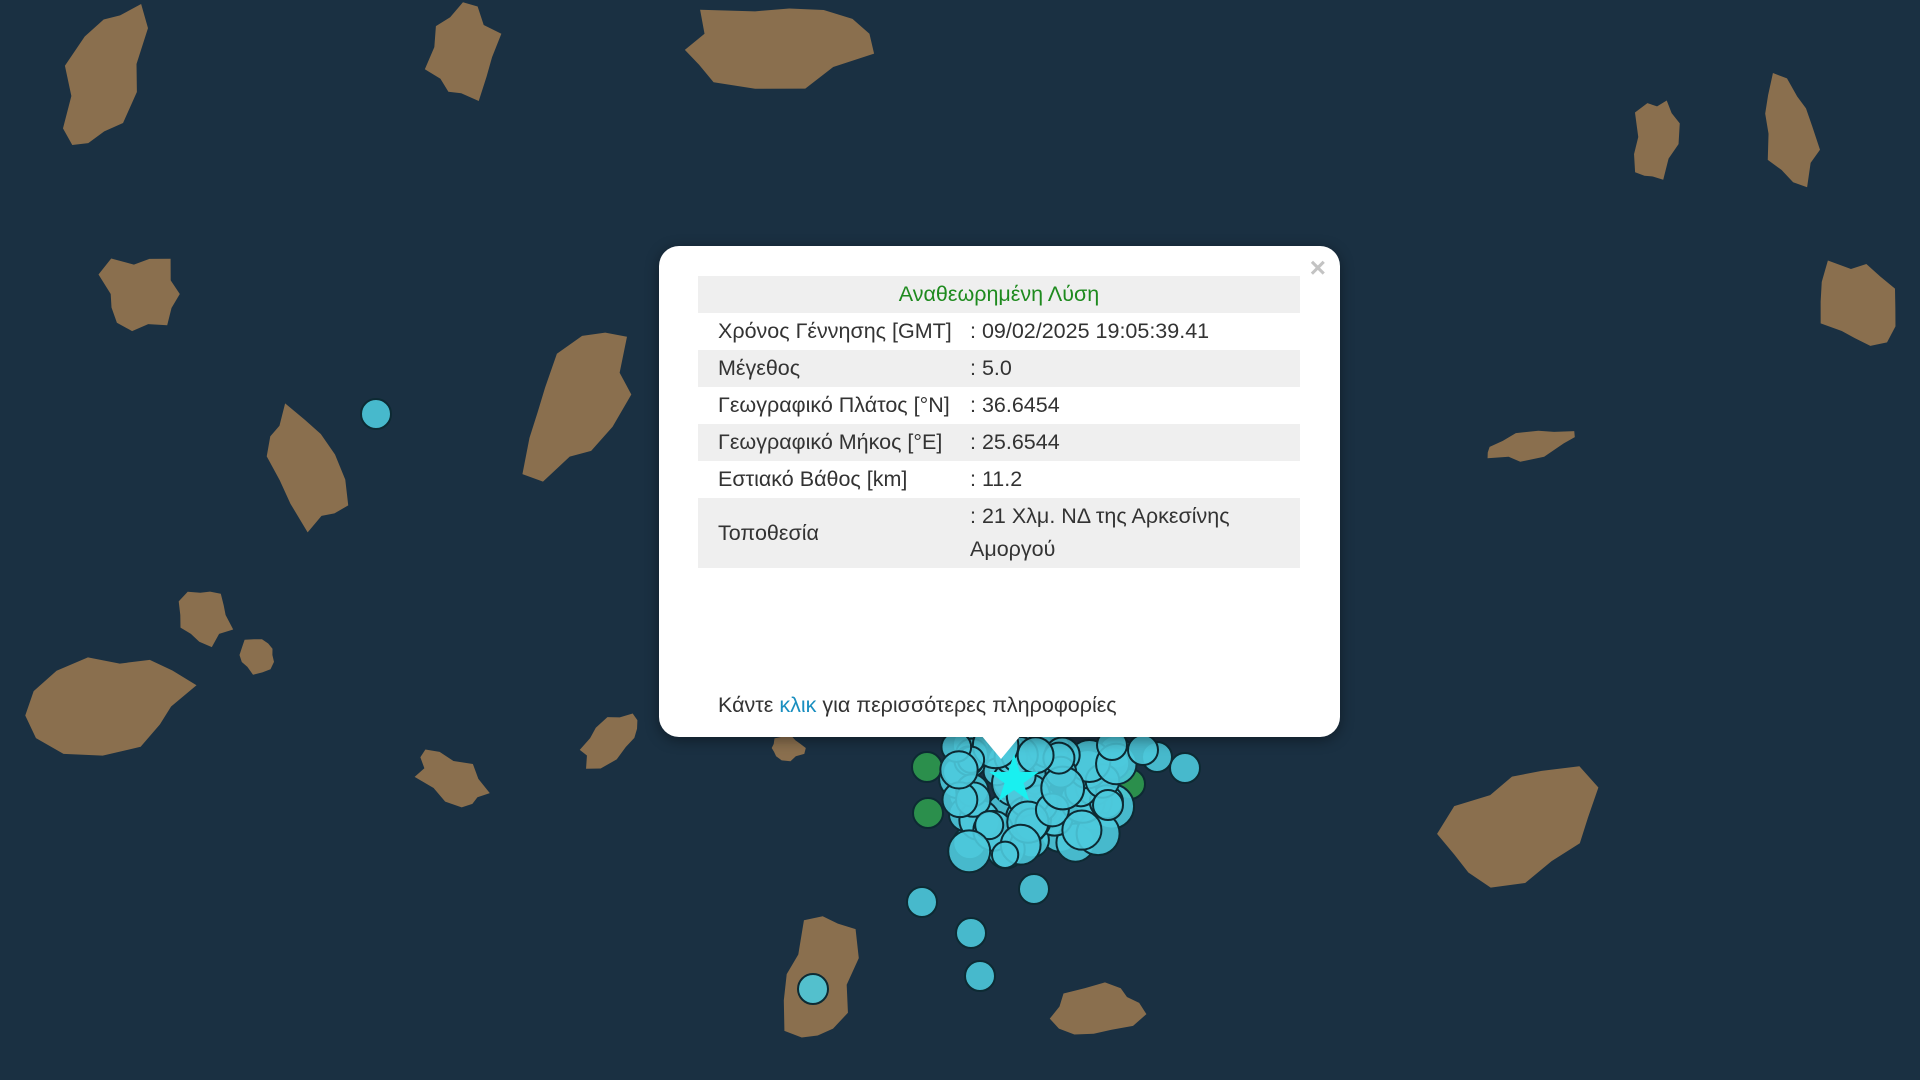  I want to click on popup-tip, so click(1001, 747).